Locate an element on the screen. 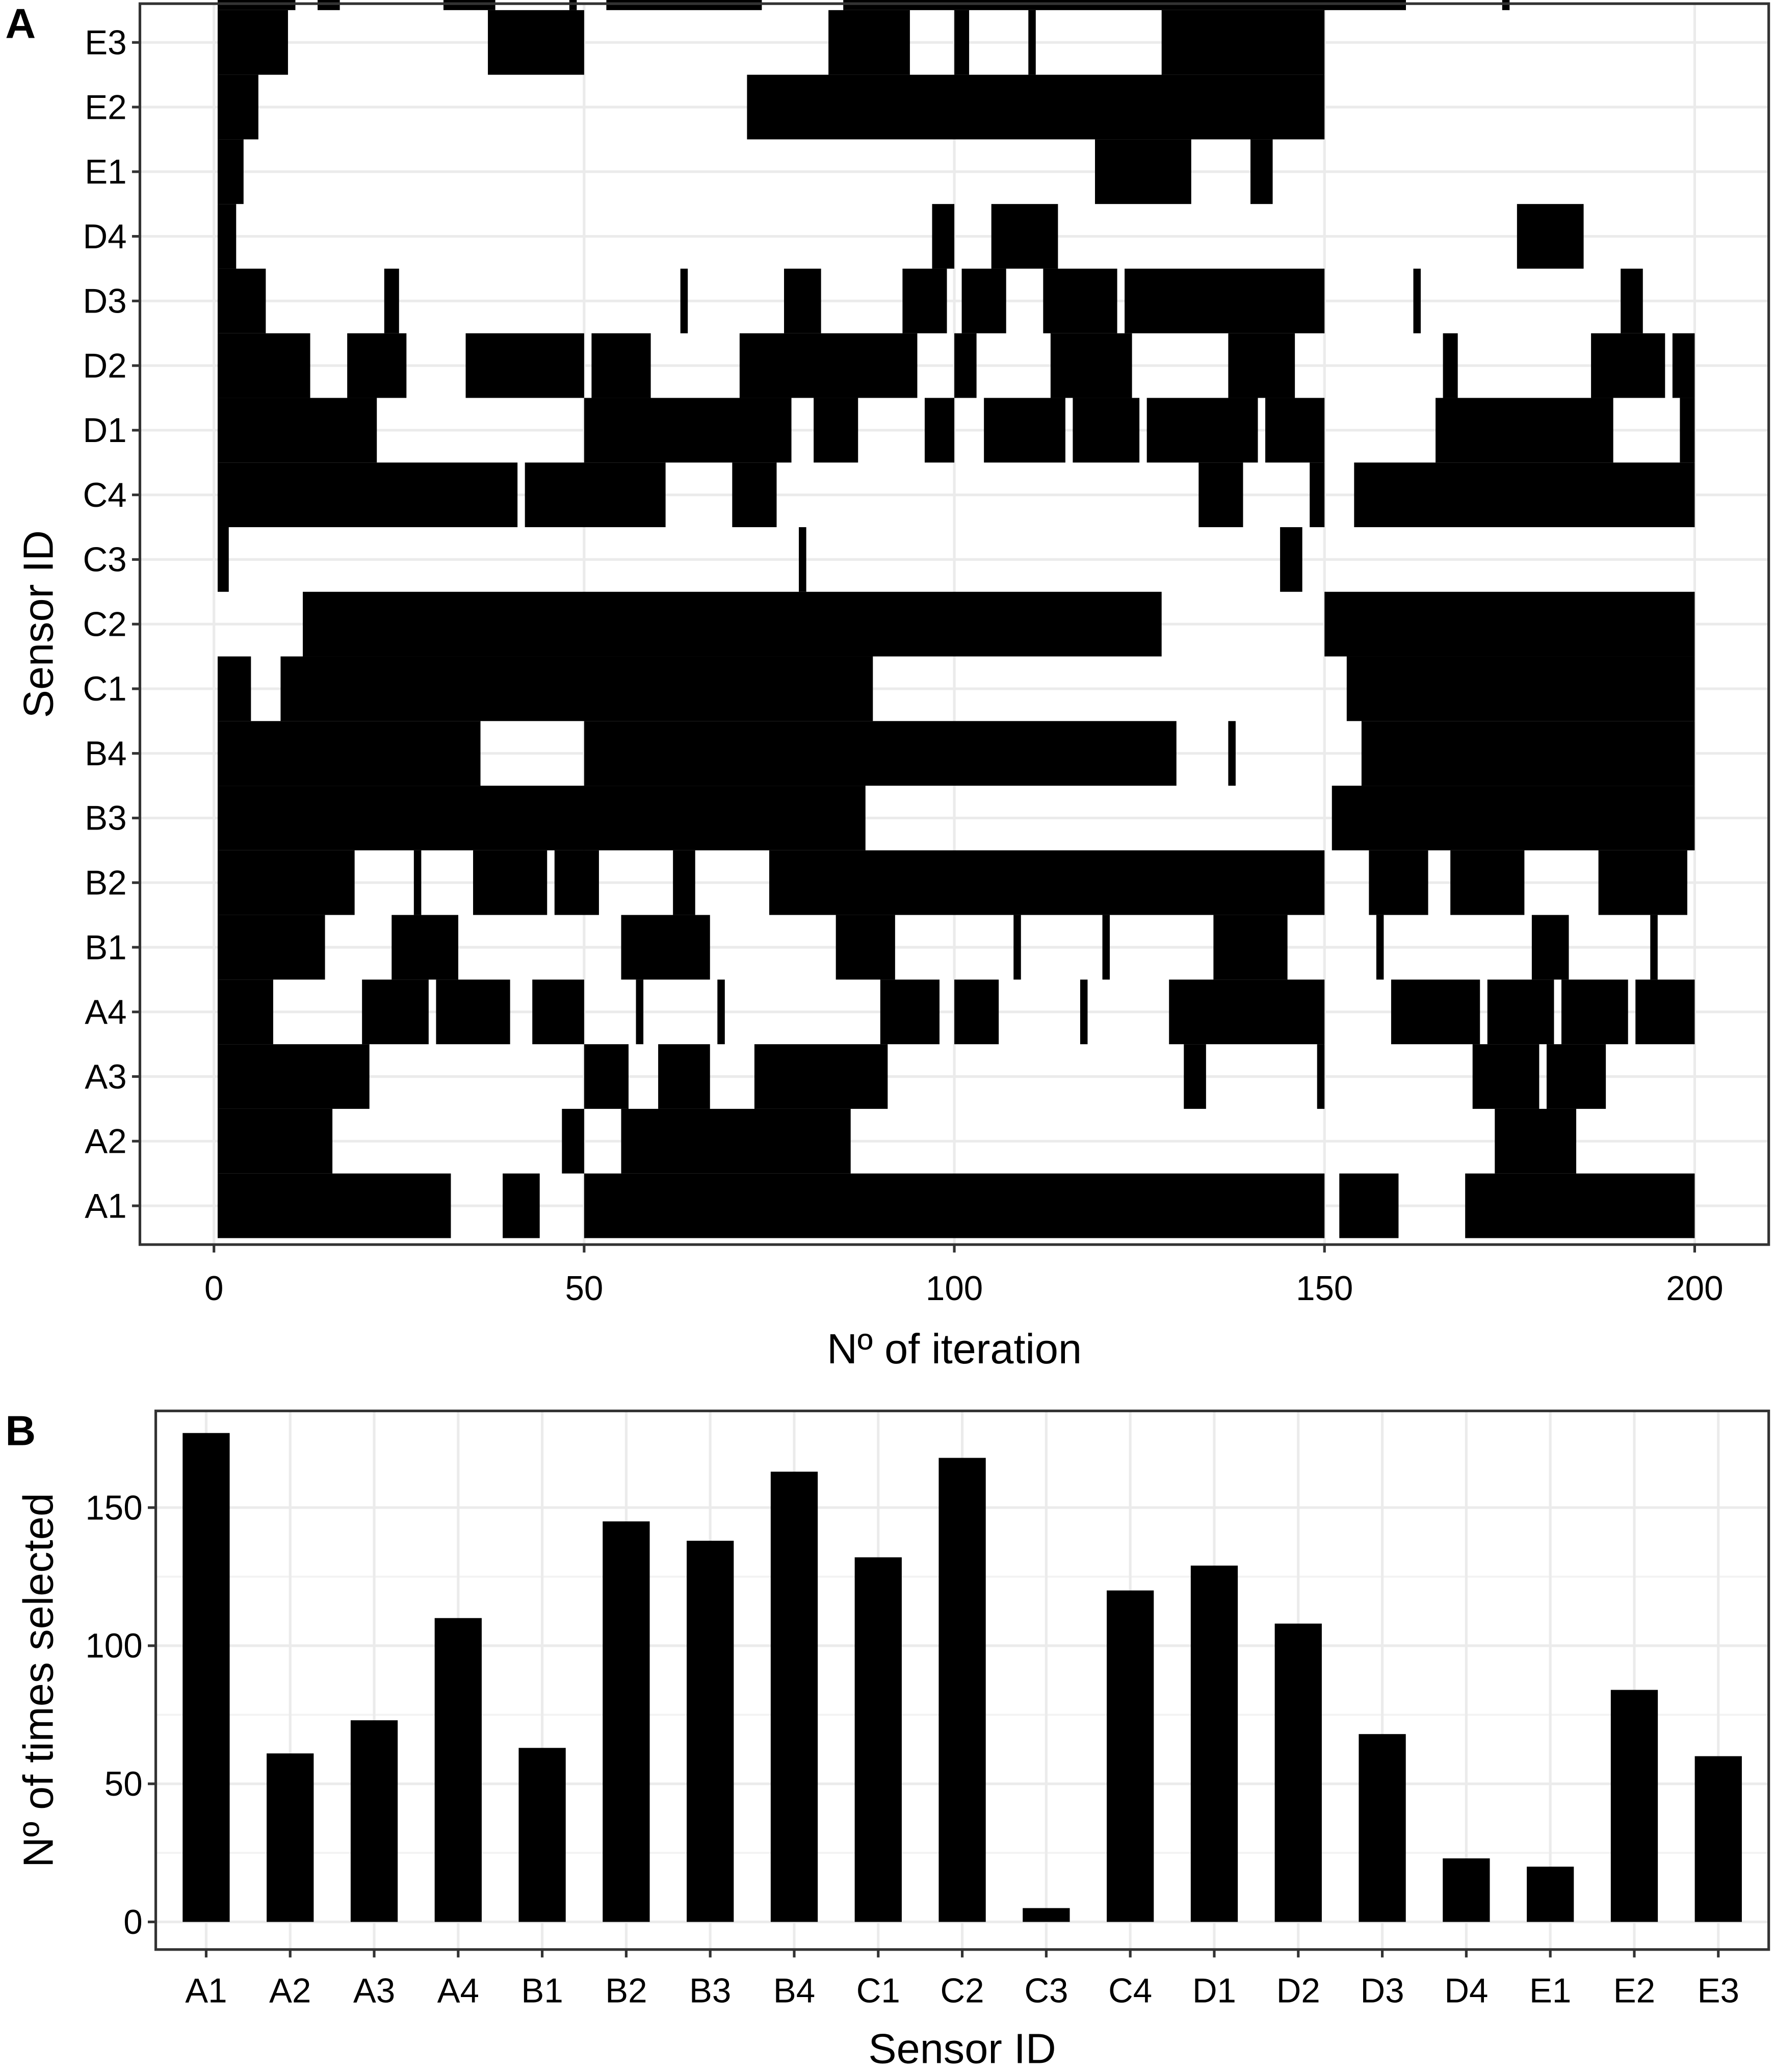  x-tick-label: D1 is located at coordinates (1214, 1991).